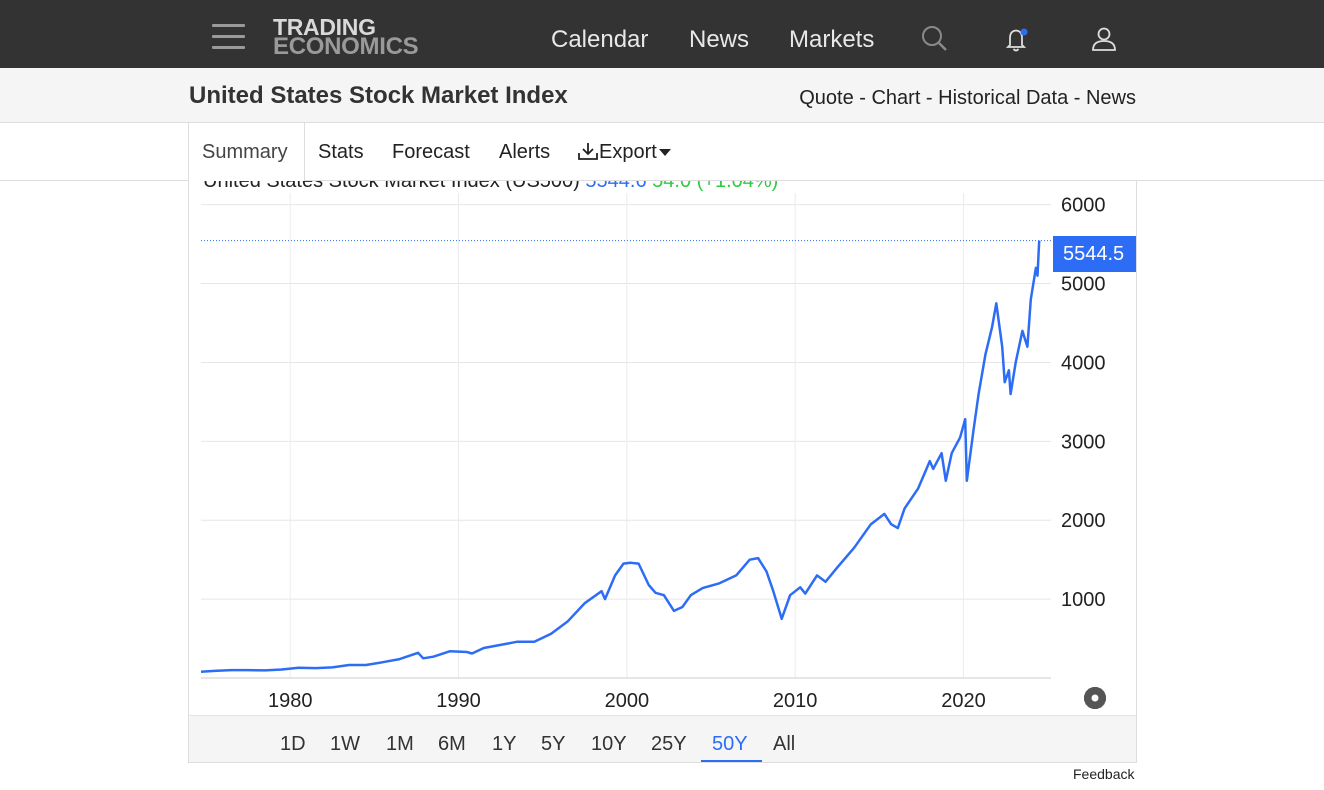  I want to click on tab-alerts: Alerts, so click(525, 152).